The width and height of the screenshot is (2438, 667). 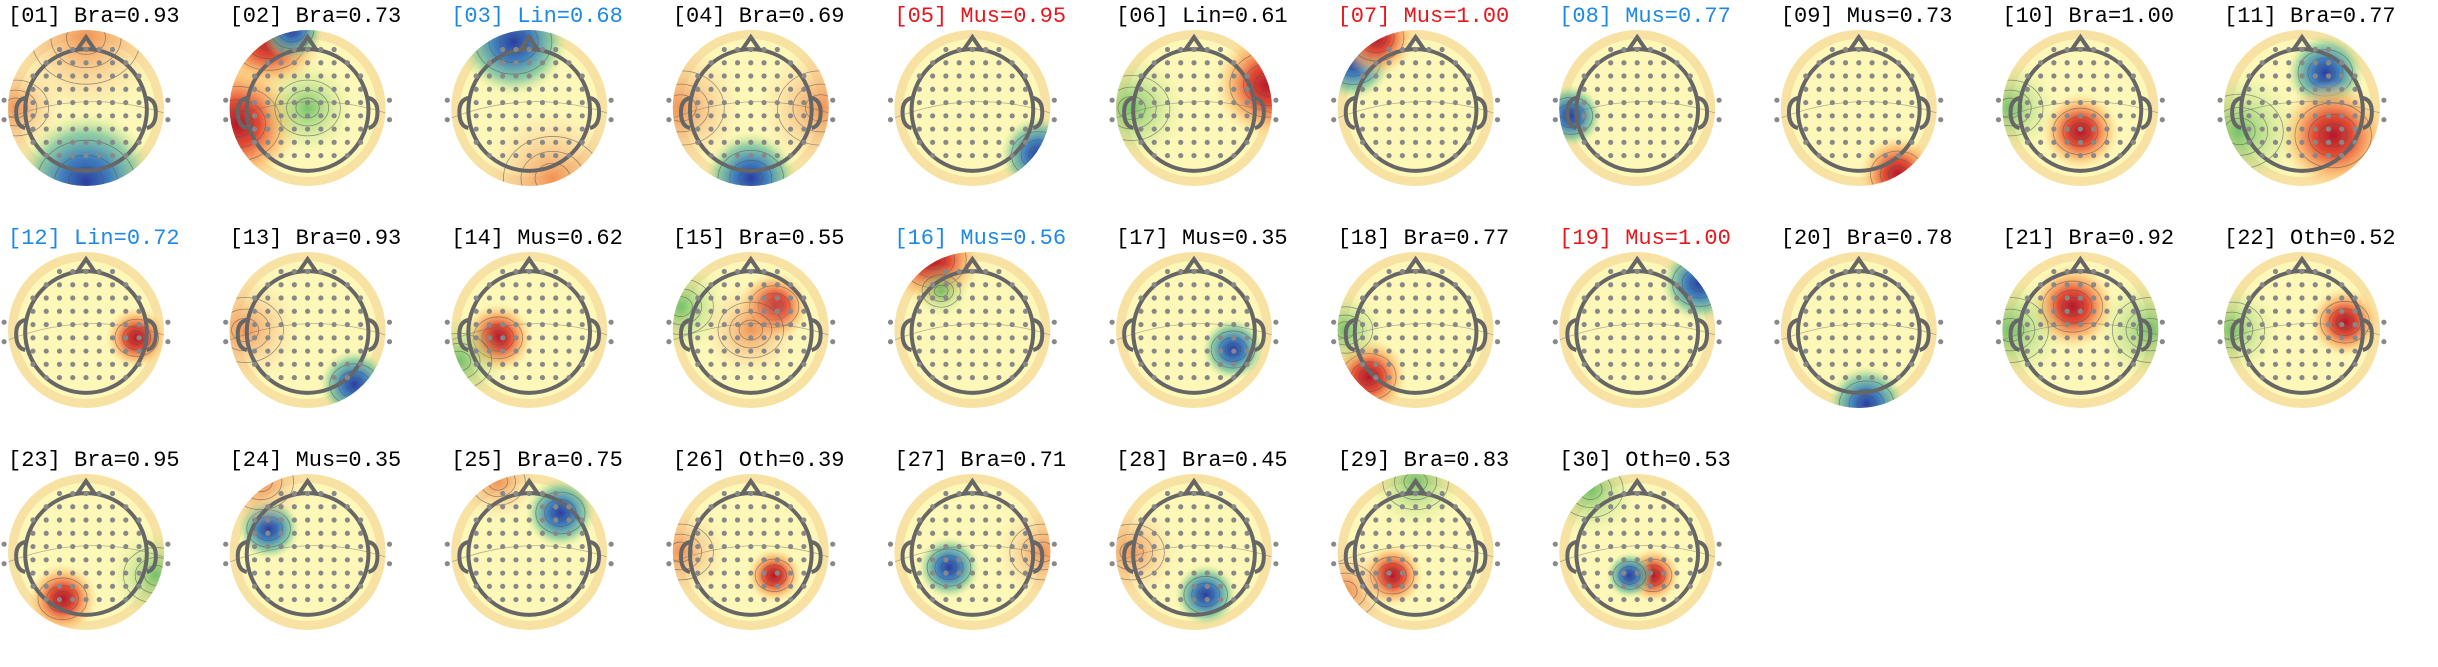 What do you see at coordinates (529, 264) in the screenshot?
I see `nose` at bounding box center [529, 264].